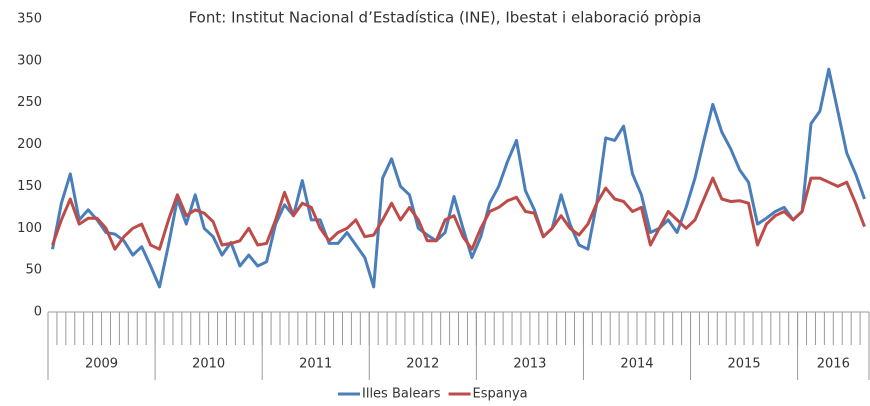  Describe the element at coordinates (38, 312) in the screenshot. I see `y-tick-label: 0` at that location.